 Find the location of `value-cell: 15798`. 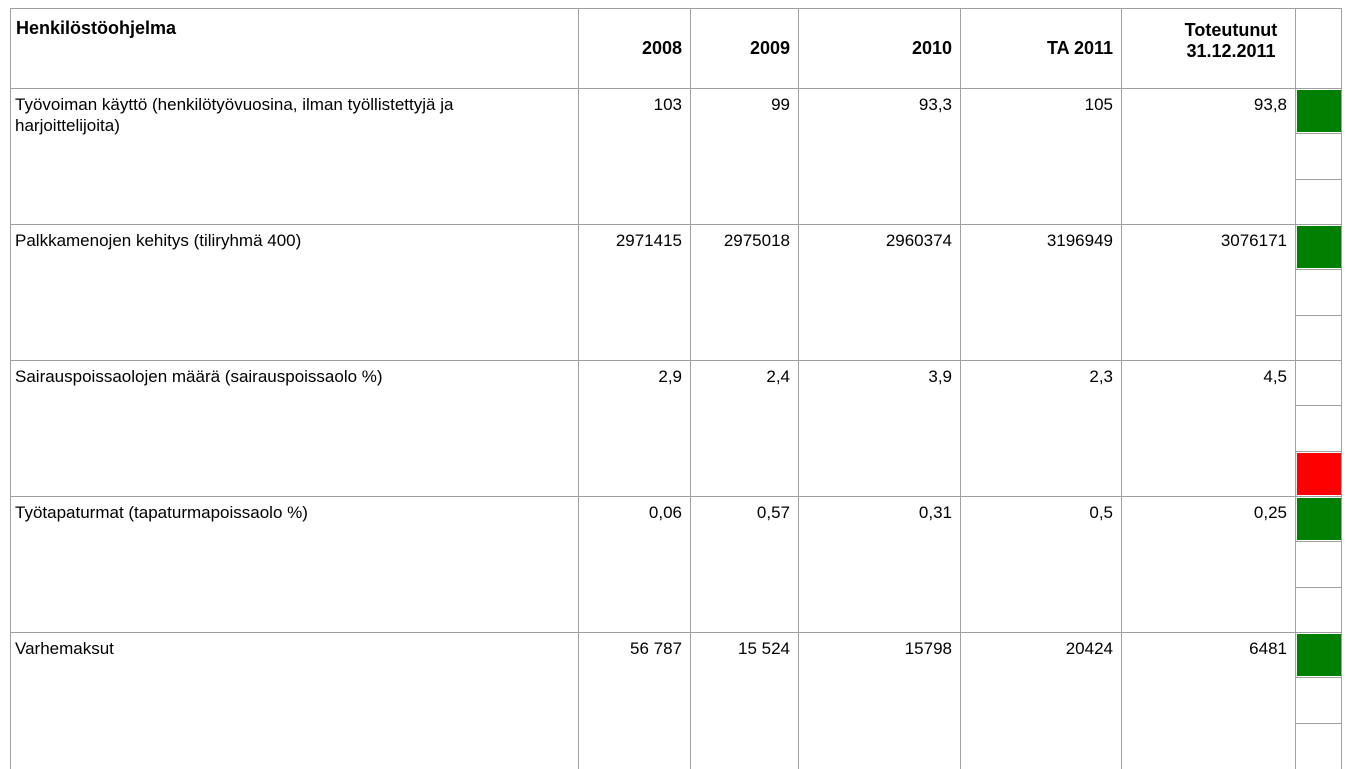

value-cell: 15798 is located at coordinates (928, 648).